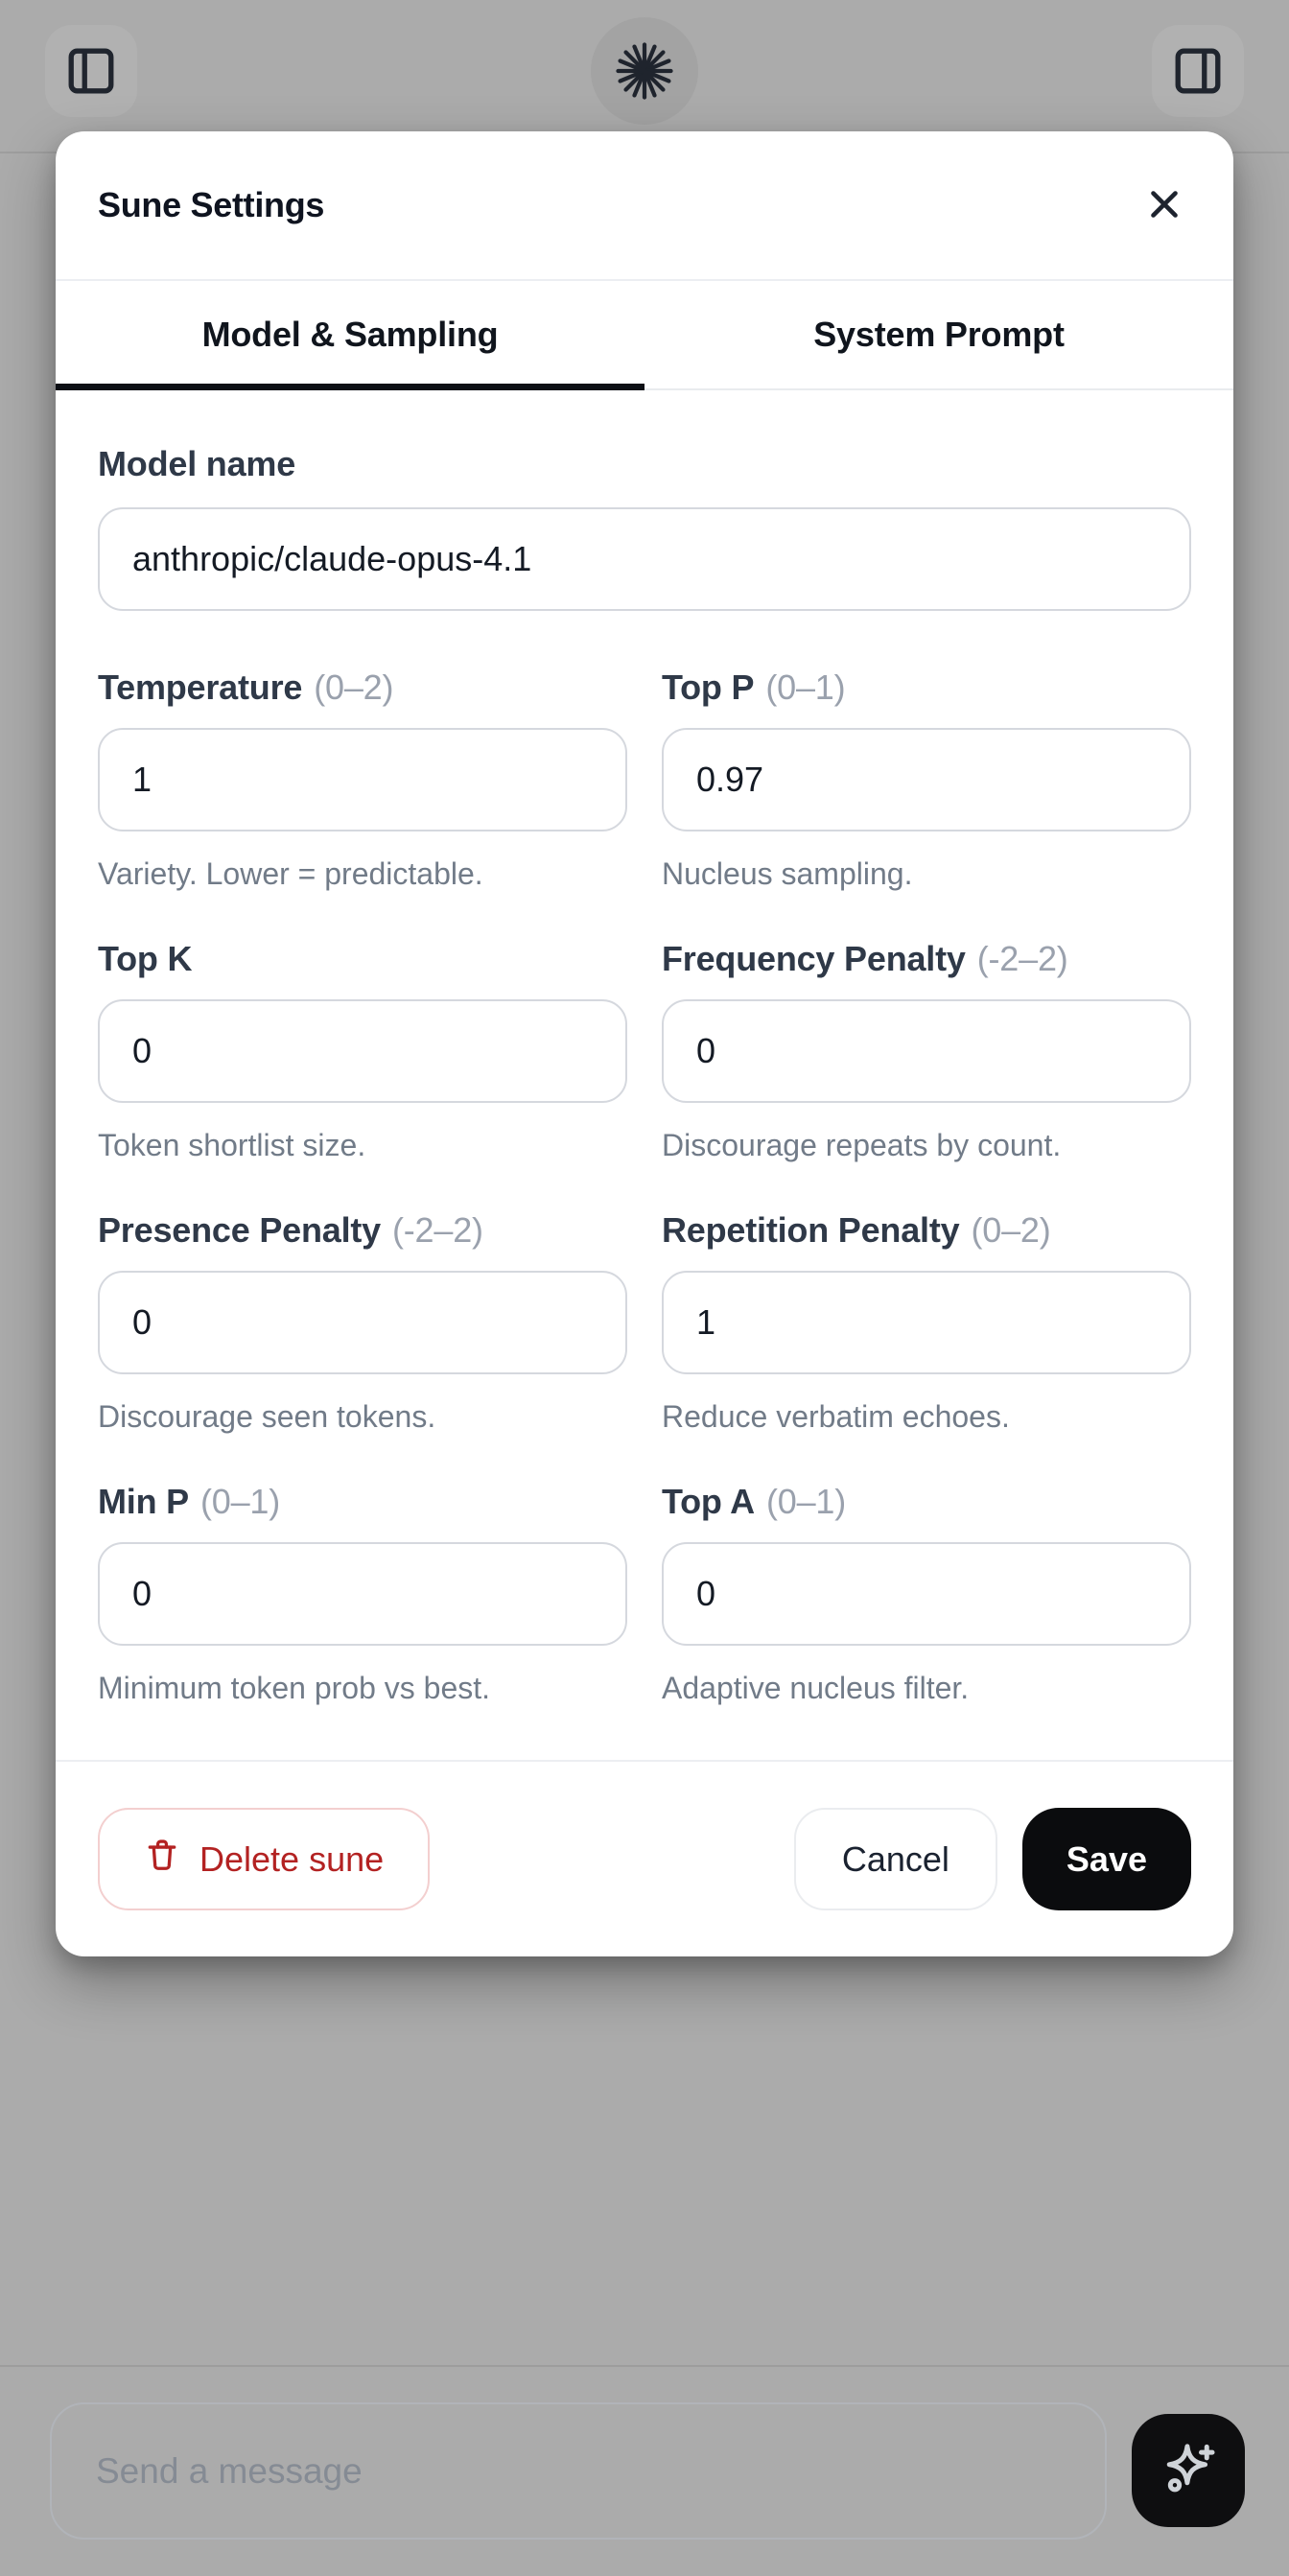 Image resolution: width=1289 pixels, height=2576 pixels. Describe the element at coordinates (895, 1859) in the screenshot. I see `cancel-button: Cancel` at that location.